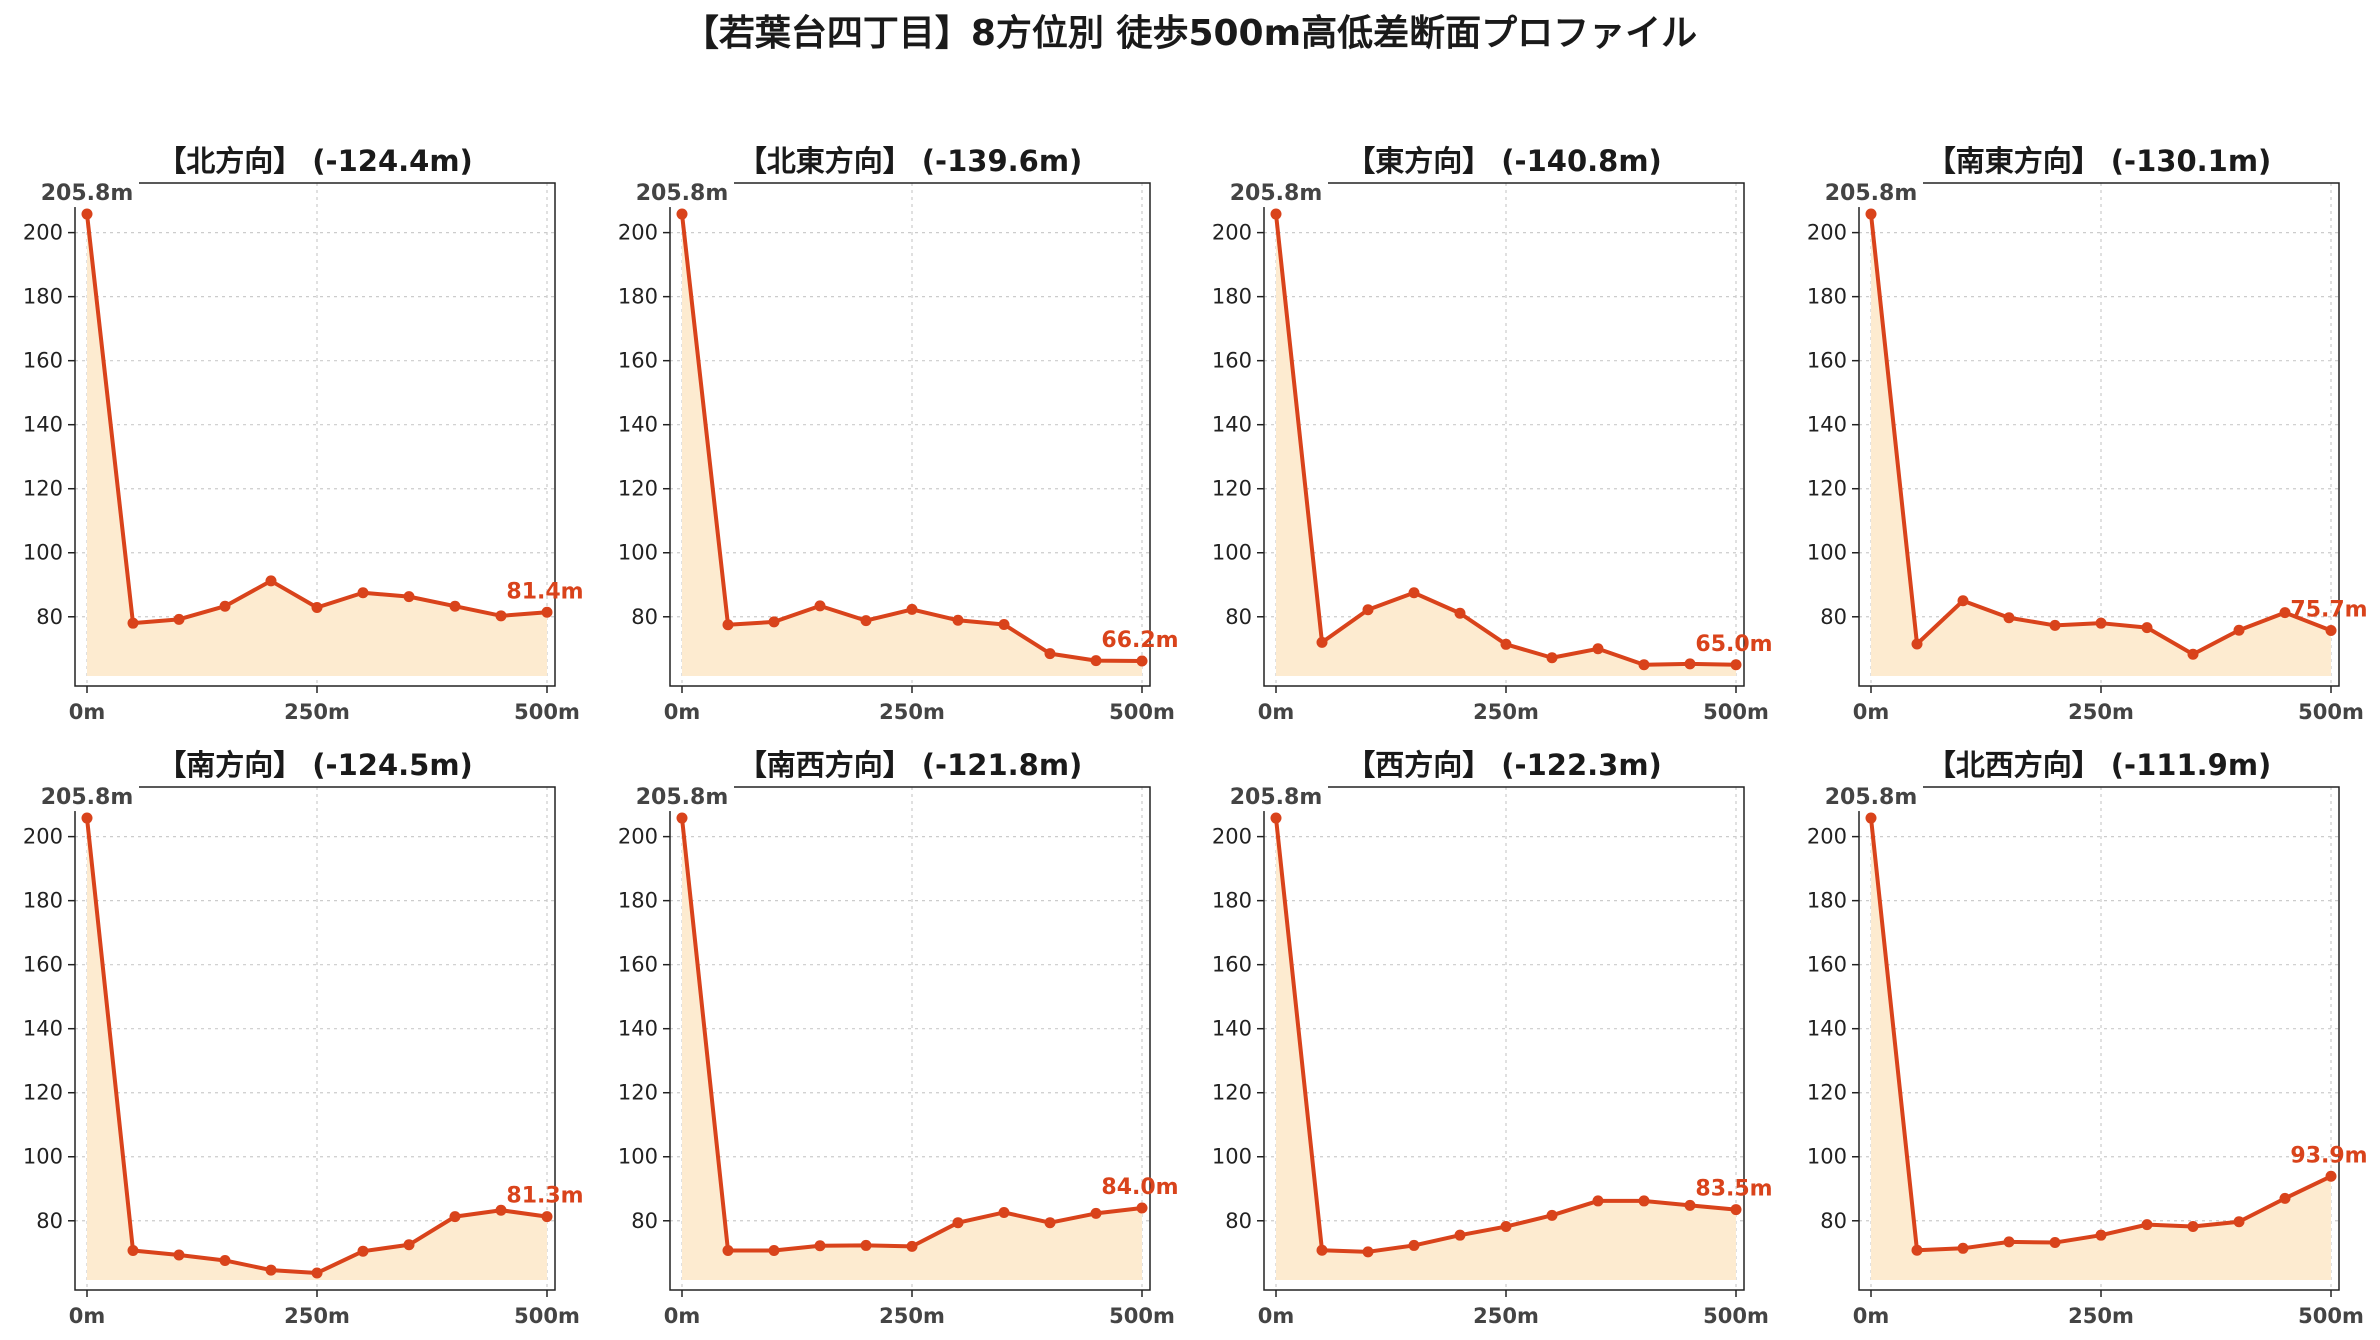 The height and width of the screenshot is (1340, 2380). Describe the element at coordinates (2328, 1155) in the screenshot. I see `end-label: 93.9m` at that location.